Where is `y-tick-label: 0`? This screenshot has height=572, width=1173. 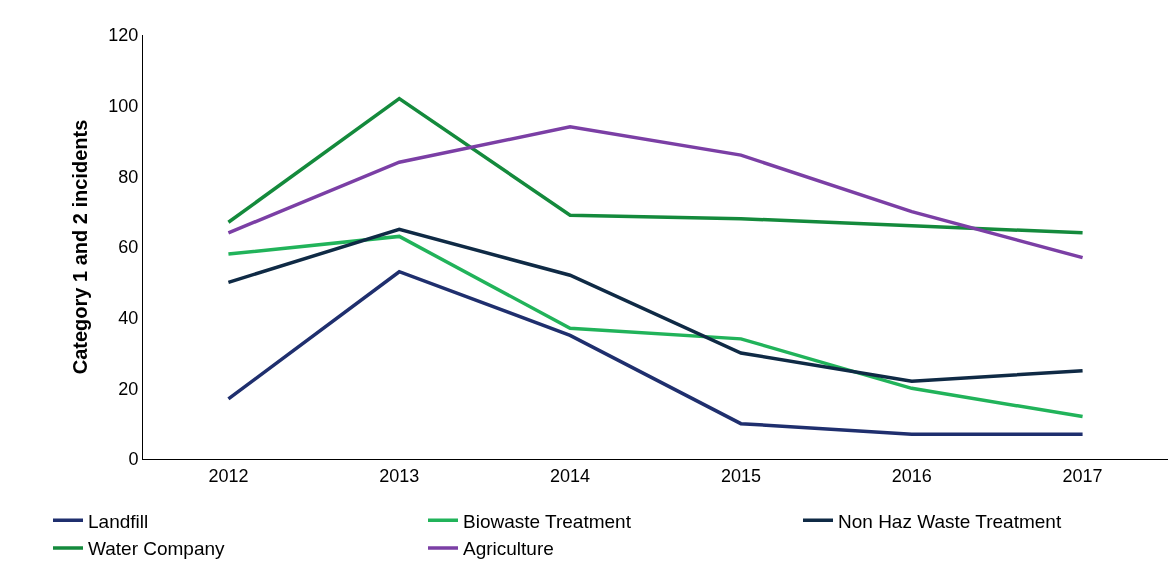 y-tick-label: 0 is located at coordinates (133, 459).